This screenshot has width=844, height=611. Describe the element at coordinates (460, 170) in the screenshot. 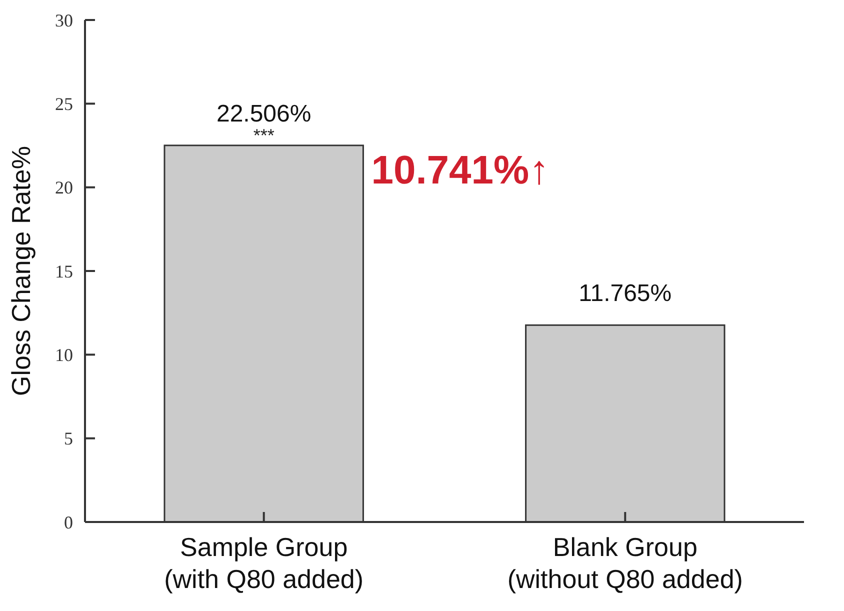

I see `annotation: 10.741%↑` at that location.